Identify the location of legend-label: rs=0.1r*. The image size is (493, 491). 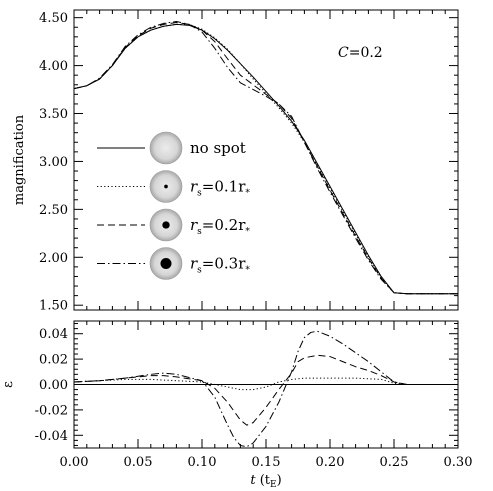
(220, 188).